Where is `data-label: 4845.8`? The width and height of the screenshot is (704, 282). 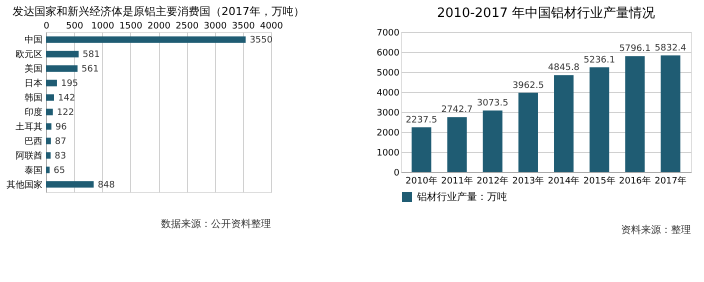
data-label: 4845.8 is located at coordinates (564, 68).